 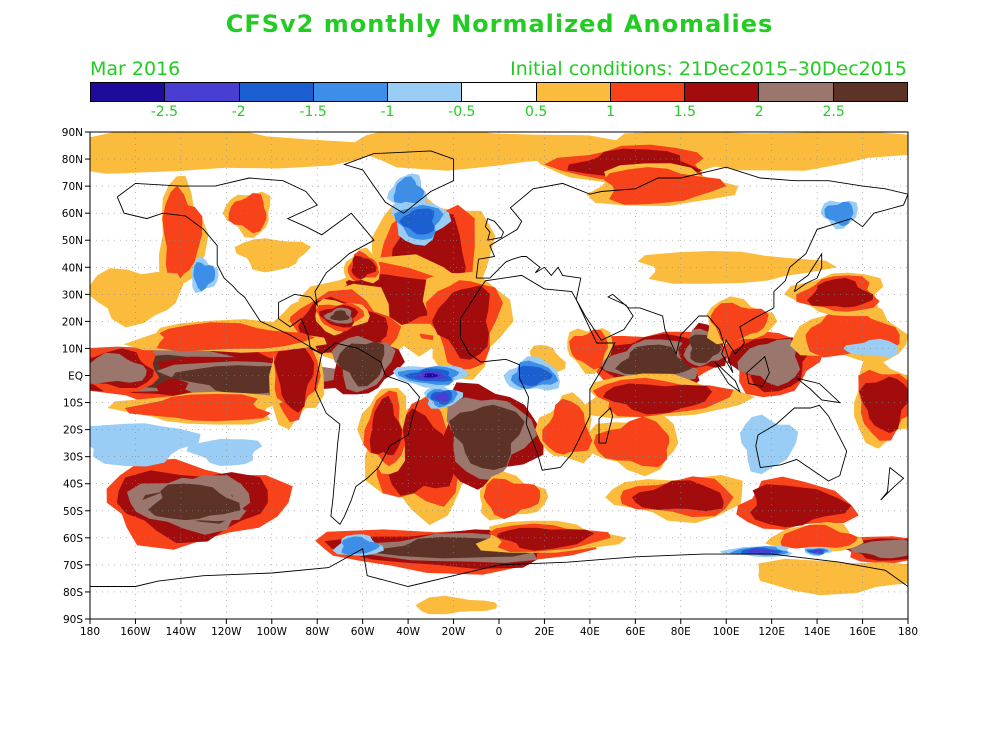 What do you see at coordinates (363, 632) in the screenshot?
I see `lon-label: 60W` at bounding box center [363, 632].